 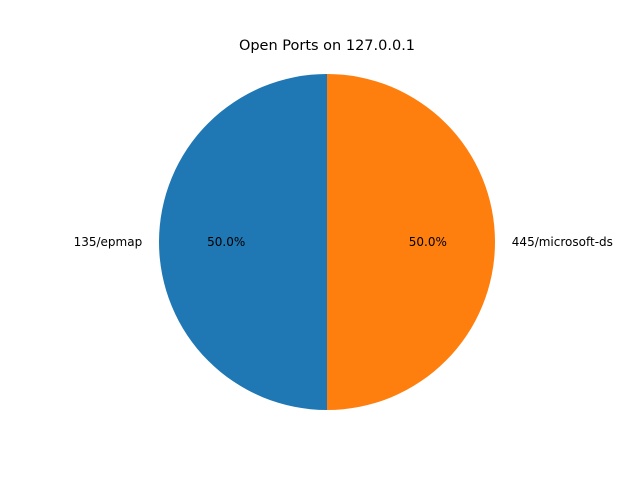 I want to click on slice-label-1: 135/epmap, so click(x=108, y=242).